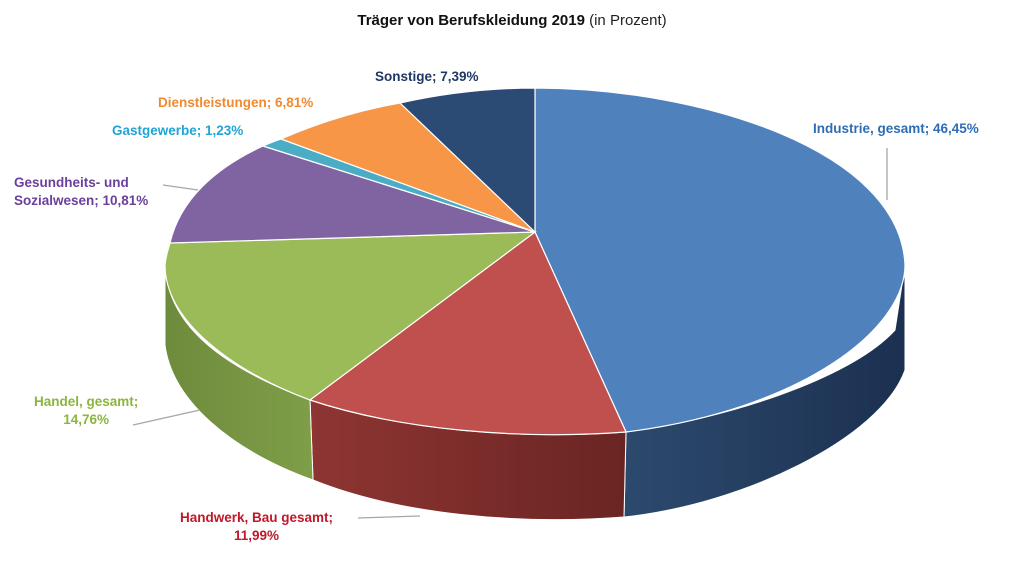 Image resolution: width=1024 pixels, height=577 pixels. Describe the element at coordinates (178, 130) in the screenshot. I see `label-gastgewerbe: Gastgewerbe; 1,23%` at that location.